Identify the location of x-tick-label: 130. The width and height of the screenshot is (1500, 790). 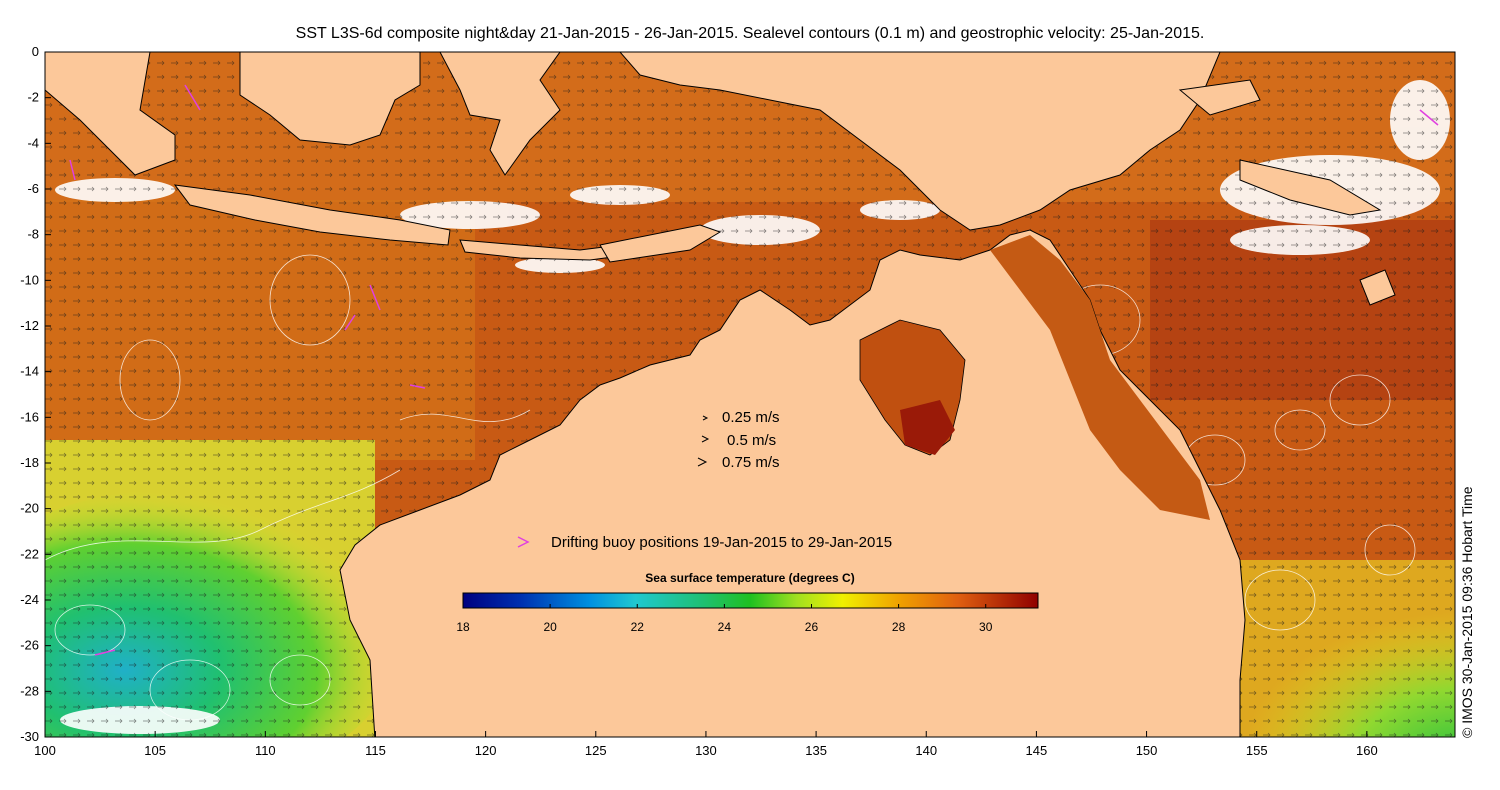
(706, 750).